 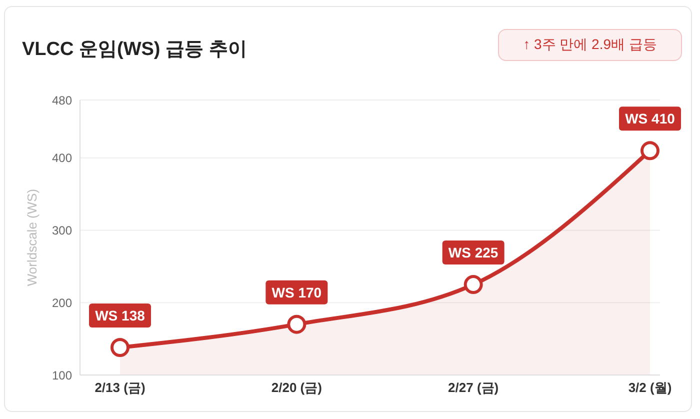 What do you see at coordinates (32, 237) in the screenshot?
I see `y-axis-title: Worldscale (WS)` at bounding box center [32, 237].